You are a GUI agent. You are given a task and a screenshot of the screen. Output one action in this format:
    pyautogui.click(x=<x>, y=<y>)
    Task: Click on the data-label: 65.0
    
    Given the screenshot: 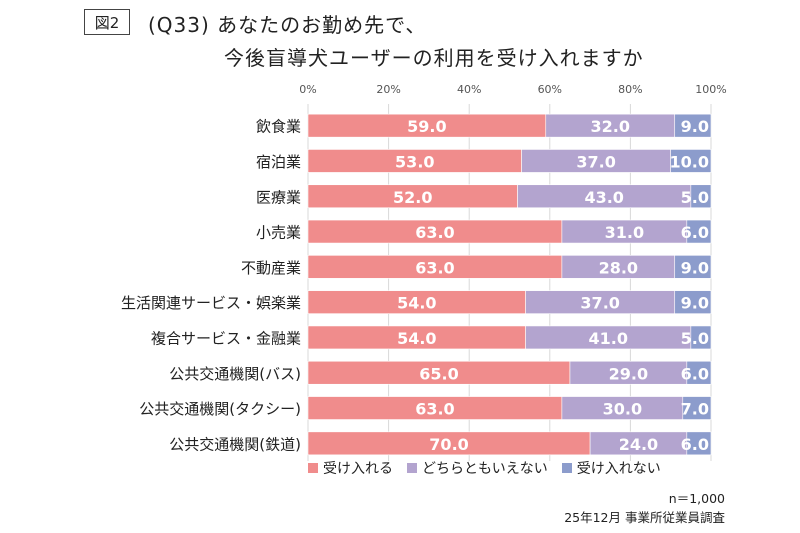 What is the action you would take?
    pyautogui.click(x=438, y=373)
    